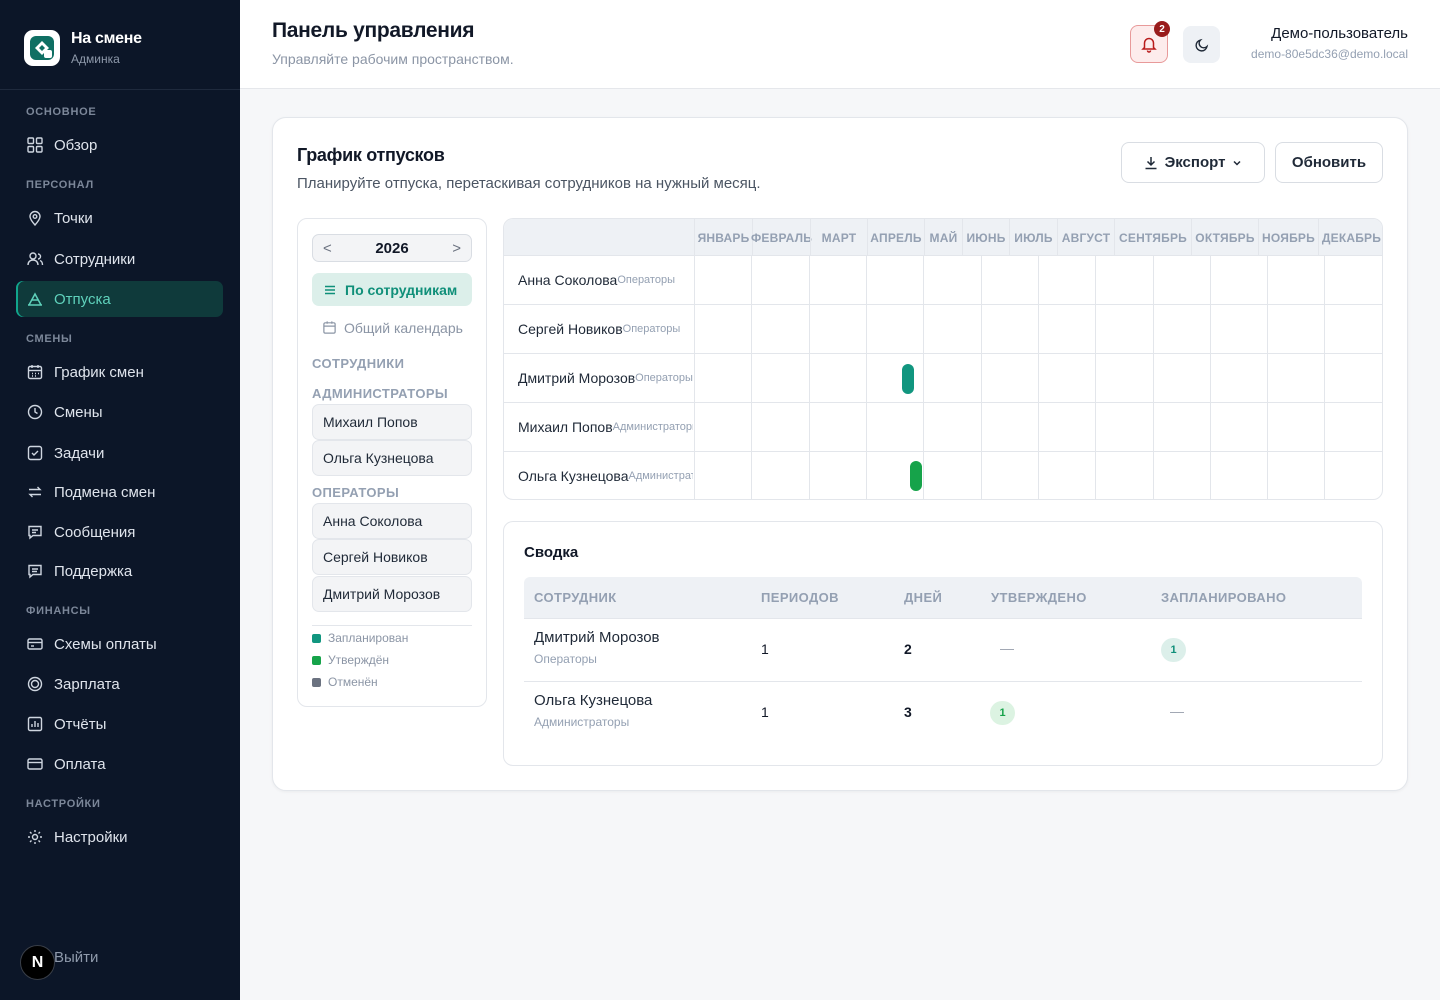  What do you see at coordinates (368, 638) in the screenshot?
I see `legend-label: Запланирован` at bounding box center [368, 638].